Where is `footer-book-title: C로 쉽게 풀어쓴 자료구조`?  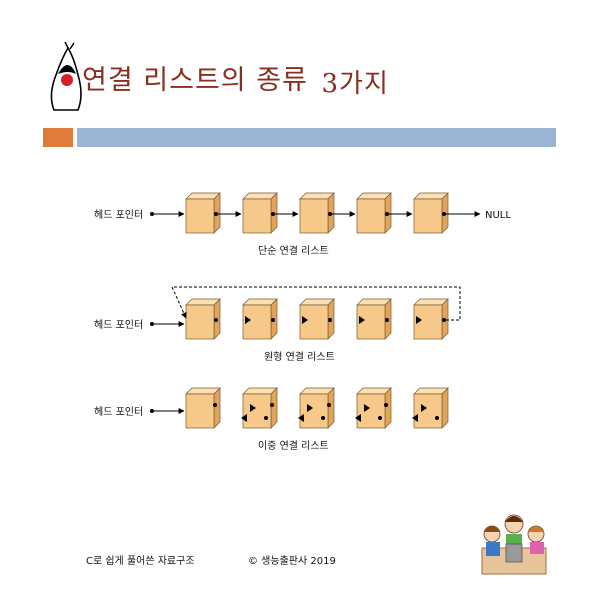
footer-book-title: C로 쉽게 풀어쓴 자료구조 is located at coordinates (140, 561).